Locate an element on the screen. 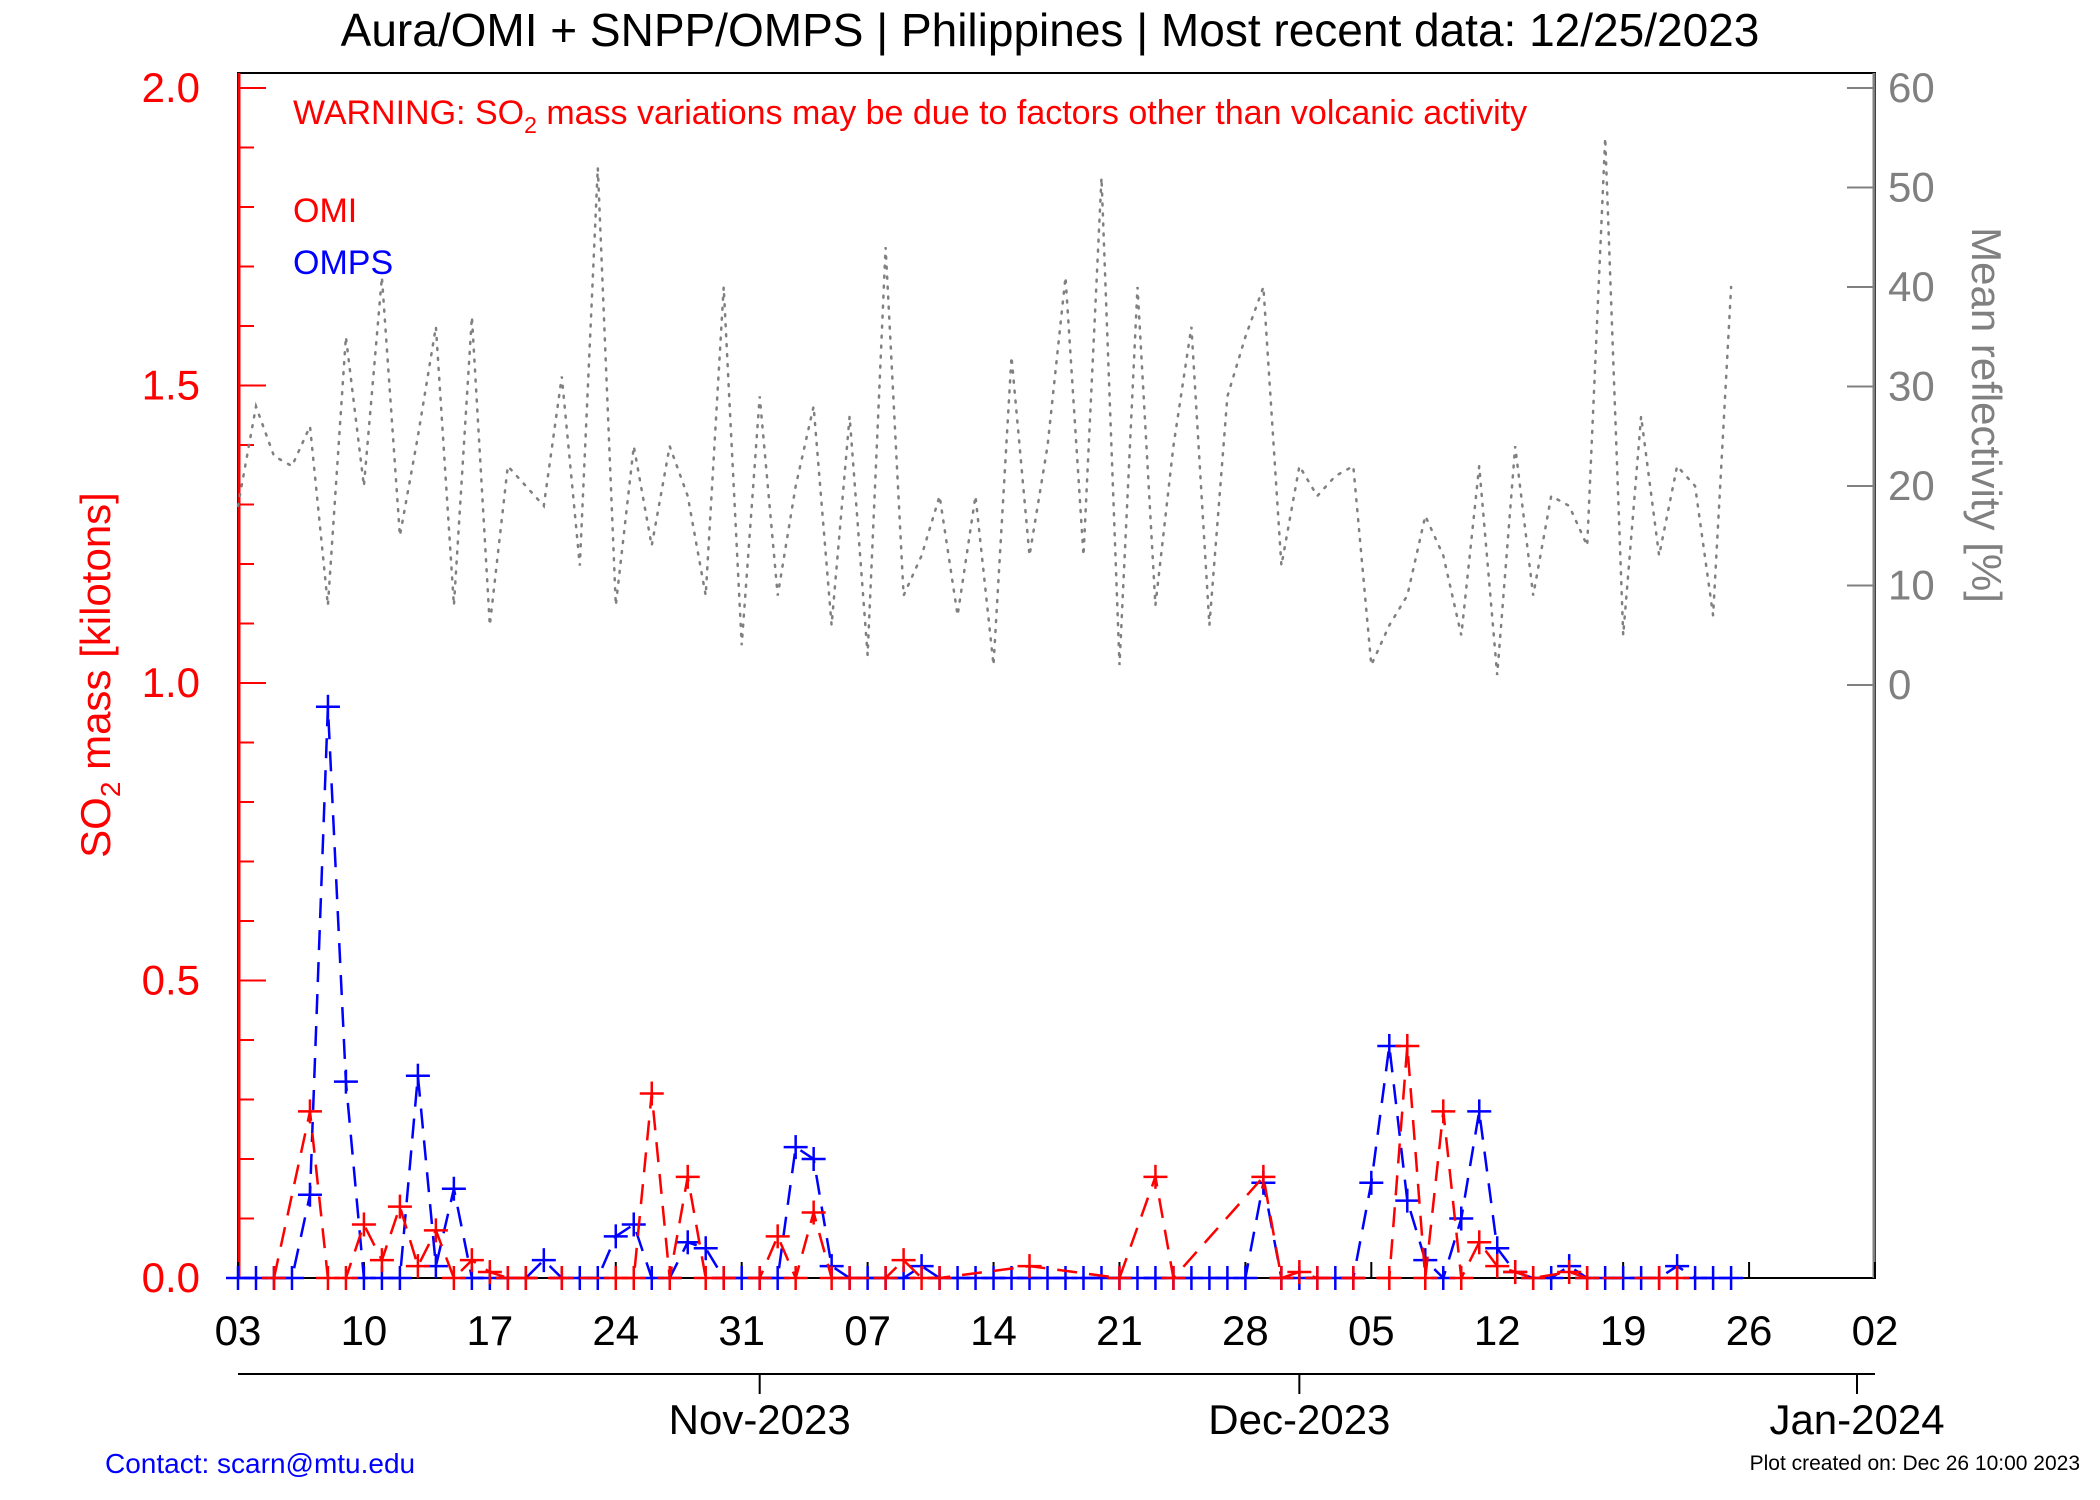 The image size is (2100, 1500). x-tick-label: 19 is located at coordinates (1623, 1330).